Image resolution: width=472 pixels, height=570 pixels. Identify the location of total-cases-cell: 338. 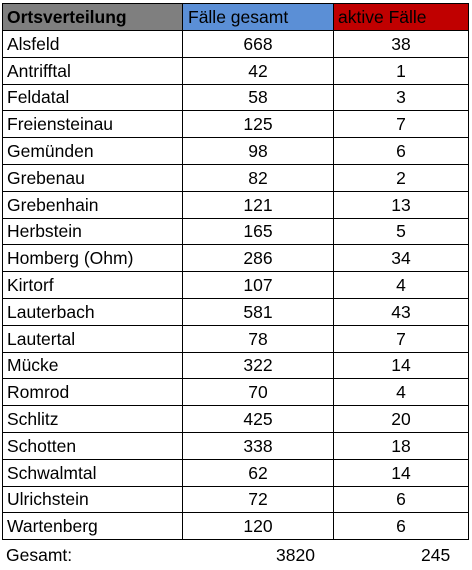
(258, 445).